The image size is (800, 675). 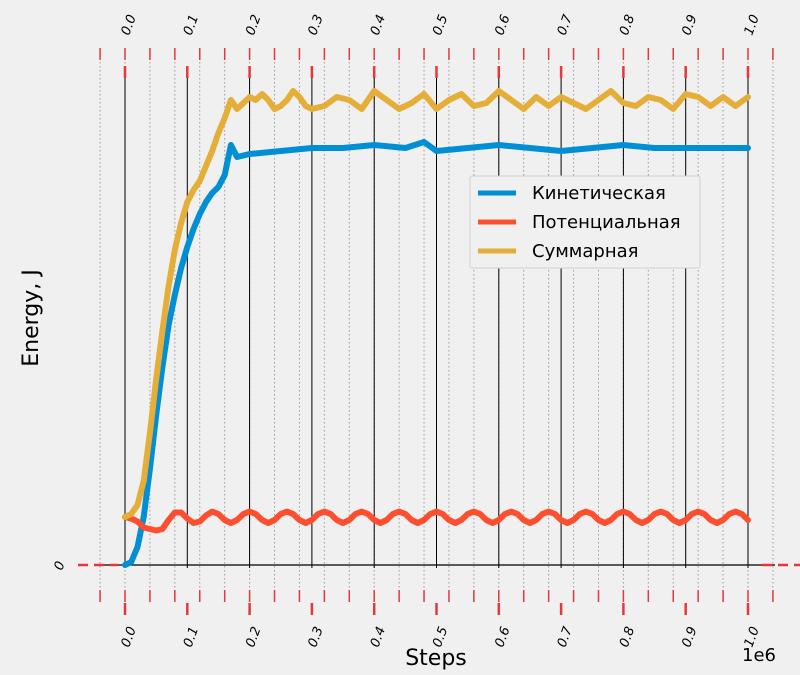 I want to click on x-tick-label-top: 0.1, so click(x=191, y=25).